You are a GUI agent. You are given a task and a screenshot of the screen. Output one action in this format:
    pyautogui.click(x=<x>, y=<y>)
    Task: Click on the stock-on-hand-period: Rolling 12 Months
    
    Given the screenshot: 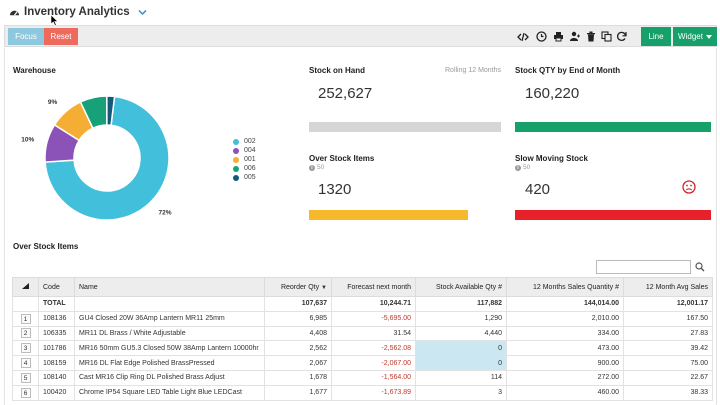 What is the action you would take?
    pyautogui.click(x=473, y=70)
    